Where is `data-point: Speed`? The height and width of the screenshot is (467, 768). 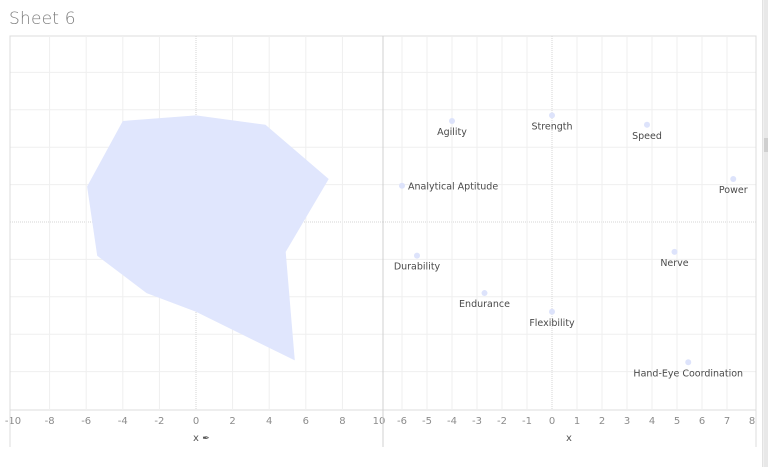
data-point: Speed is located at coordinates (647, 131).